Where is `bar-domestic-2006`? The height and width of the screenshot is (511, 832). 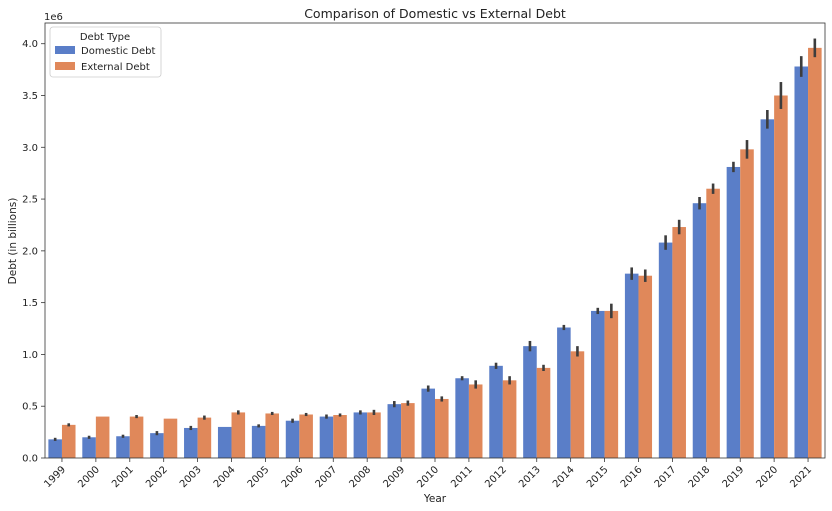 bar-domestic-2006 is located at coordinates (292, 439).